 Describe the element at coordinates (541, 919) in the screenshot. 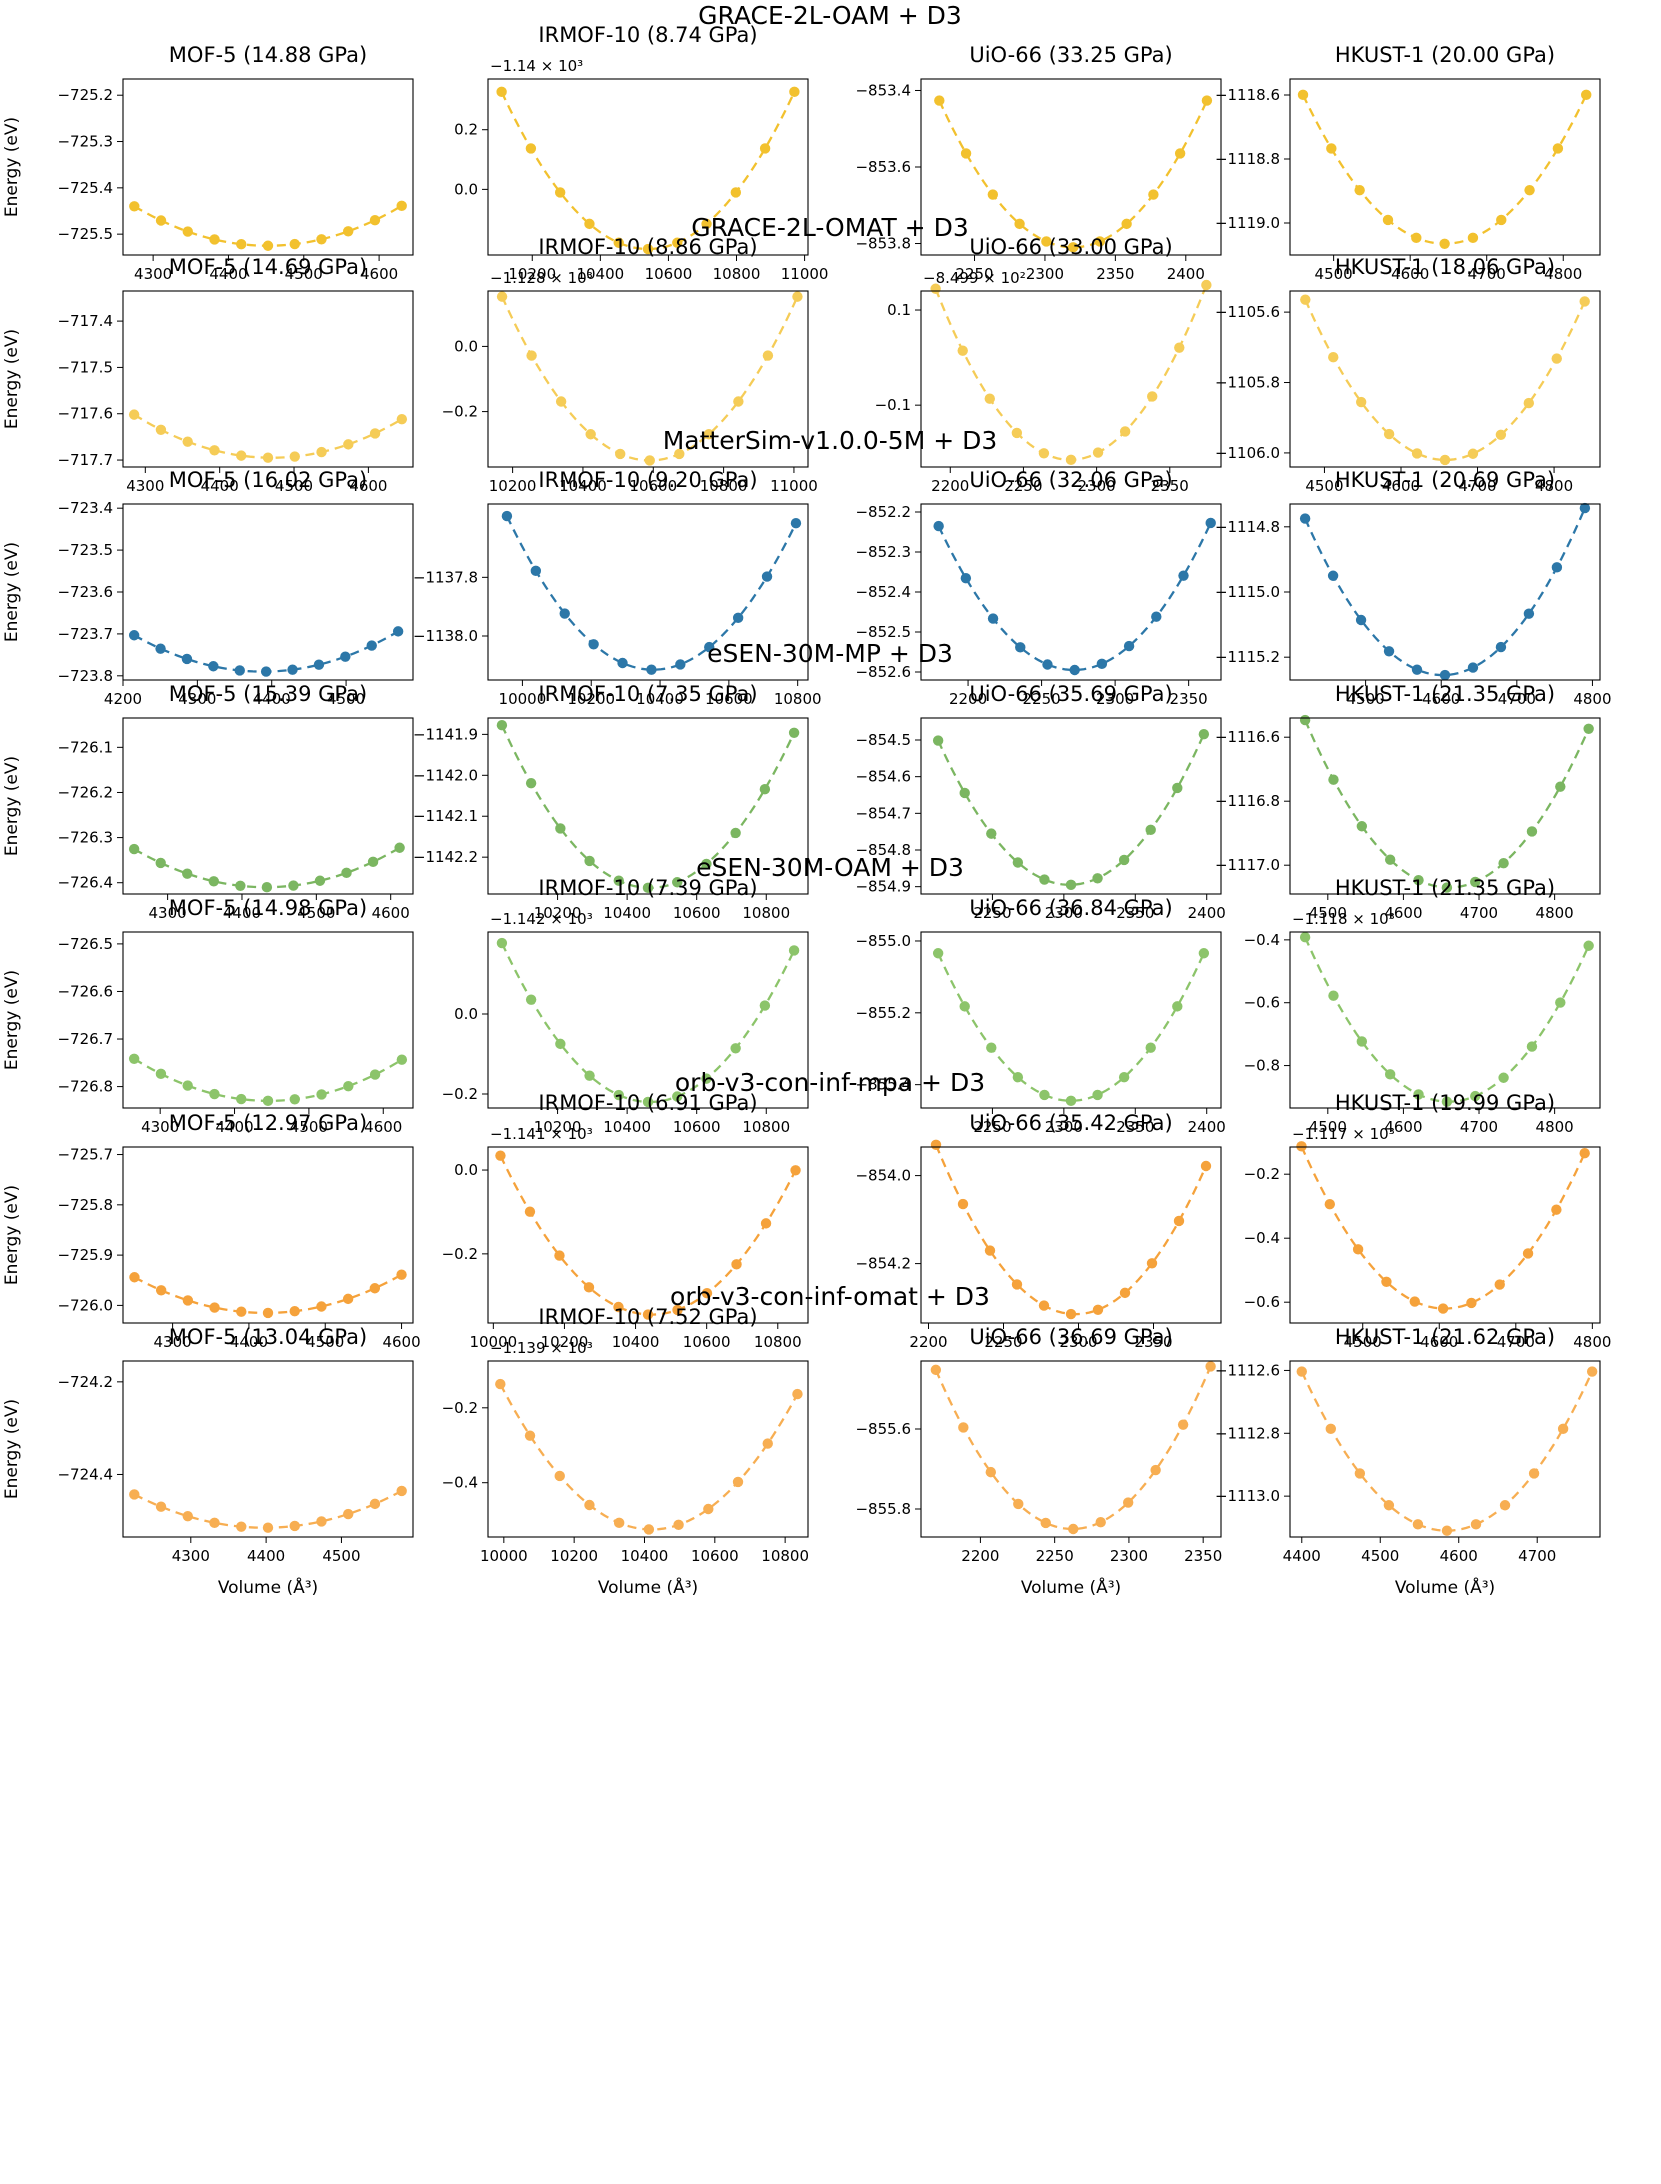

I see `offset-label: −1.142 × 10³` at that location.